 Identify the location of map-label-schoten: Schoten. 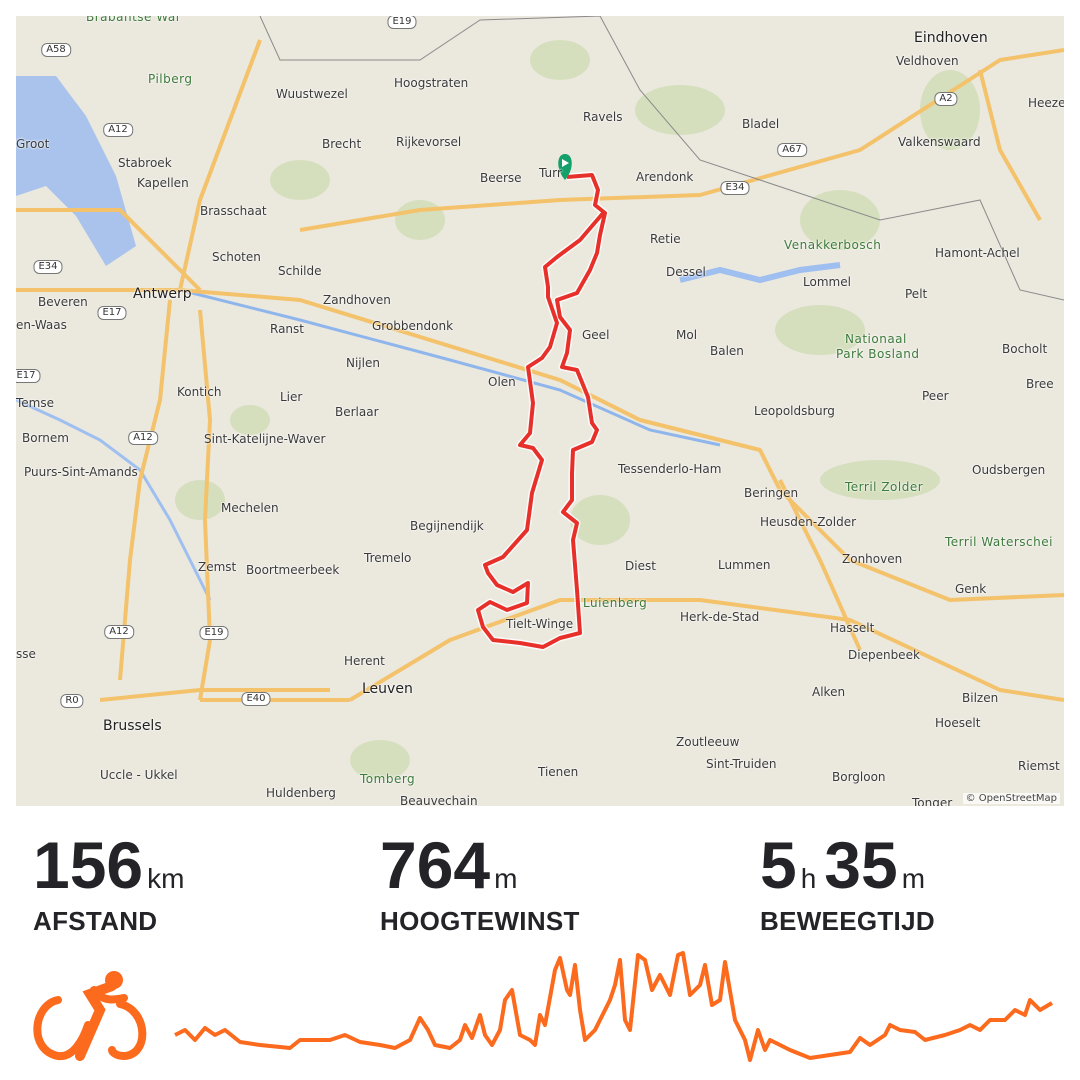
(236, 257).